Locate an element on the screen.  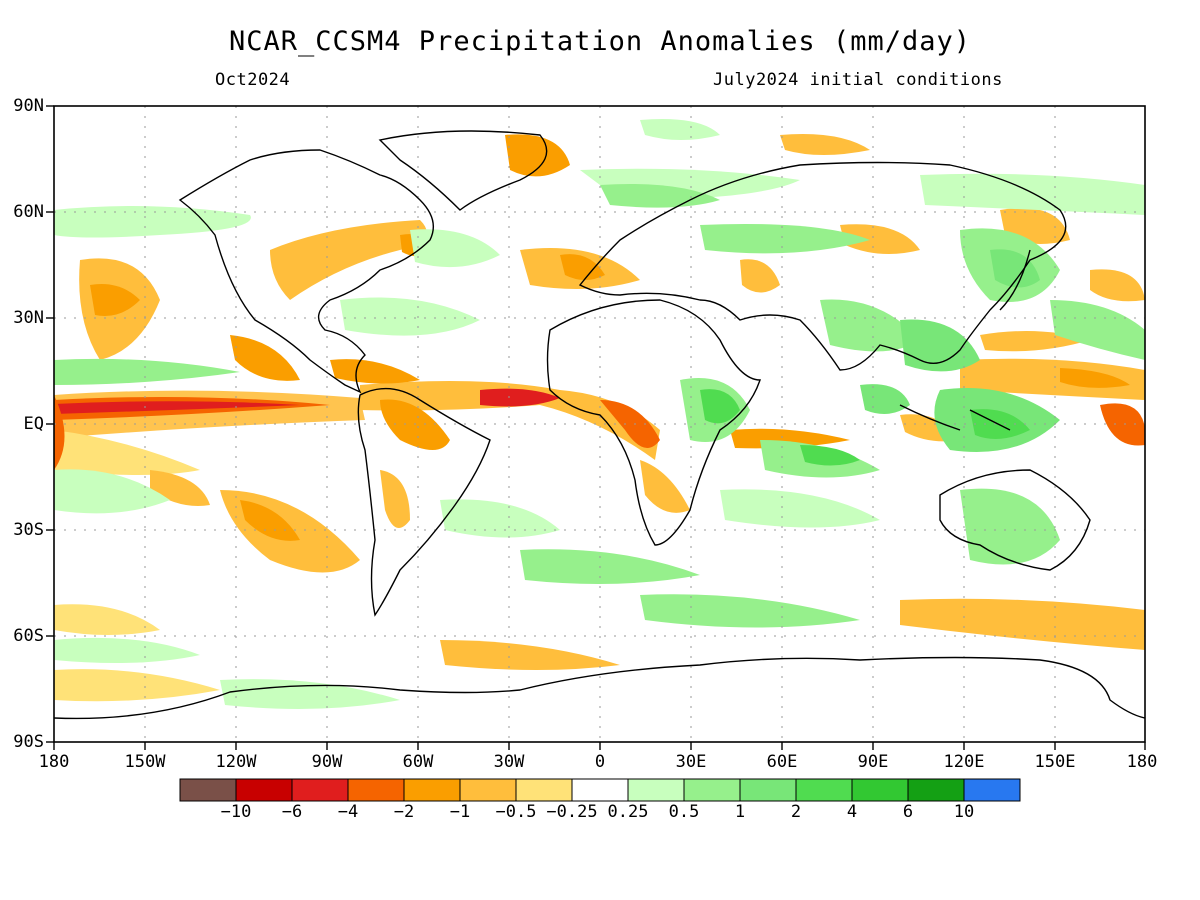
lon-label: 0 is located at coordinates (600, 762).